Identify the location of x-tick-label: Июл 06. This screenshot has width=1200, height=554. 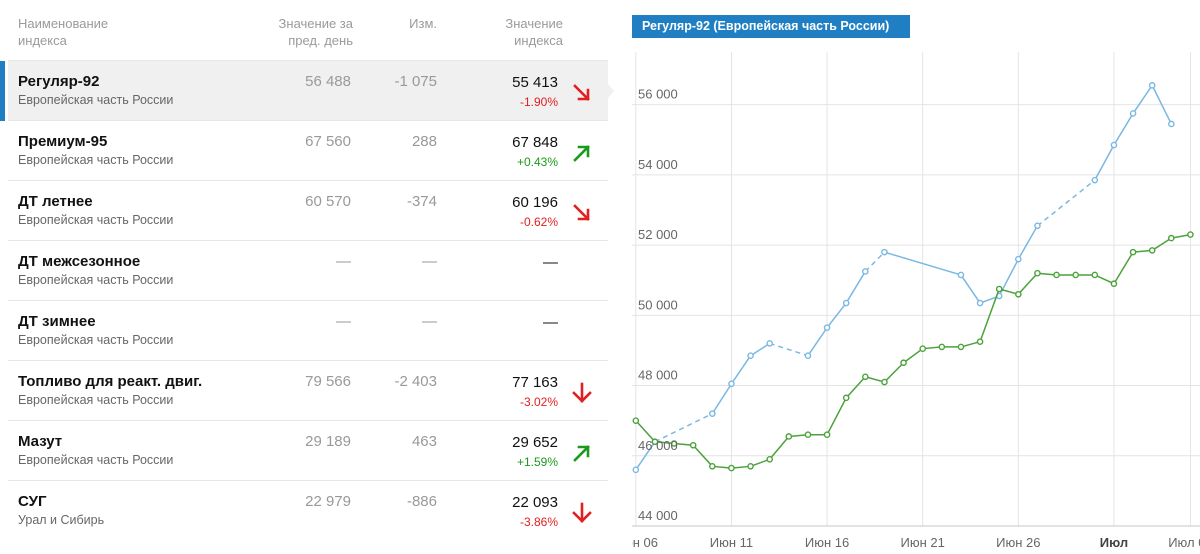
(1184, 542).